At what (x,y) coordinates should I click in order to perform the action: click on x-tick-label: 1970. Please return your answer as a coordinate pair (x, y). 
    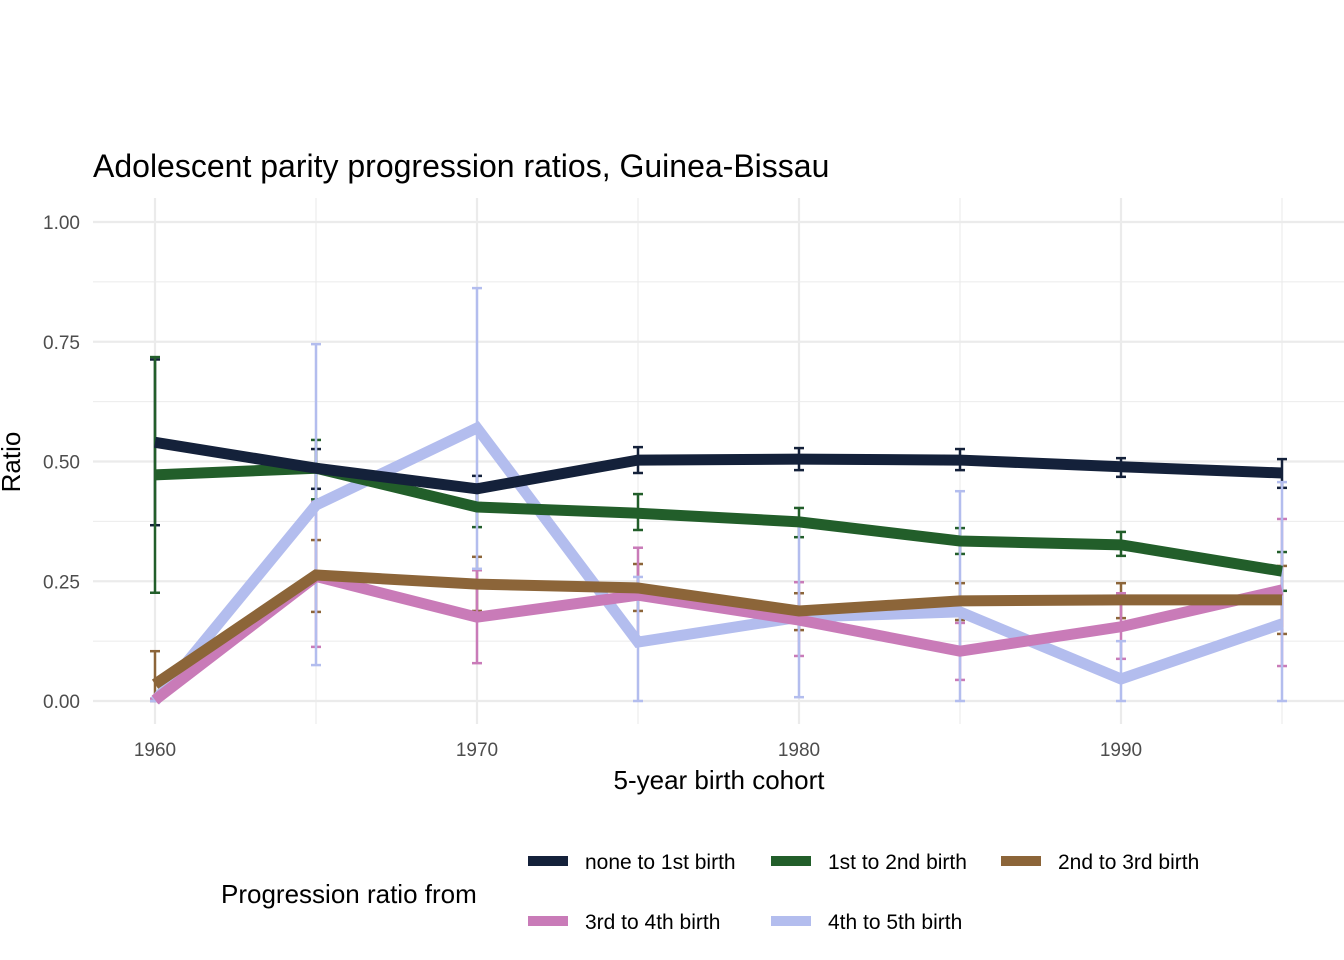
    Looking at the image, I should click on (477, 750).